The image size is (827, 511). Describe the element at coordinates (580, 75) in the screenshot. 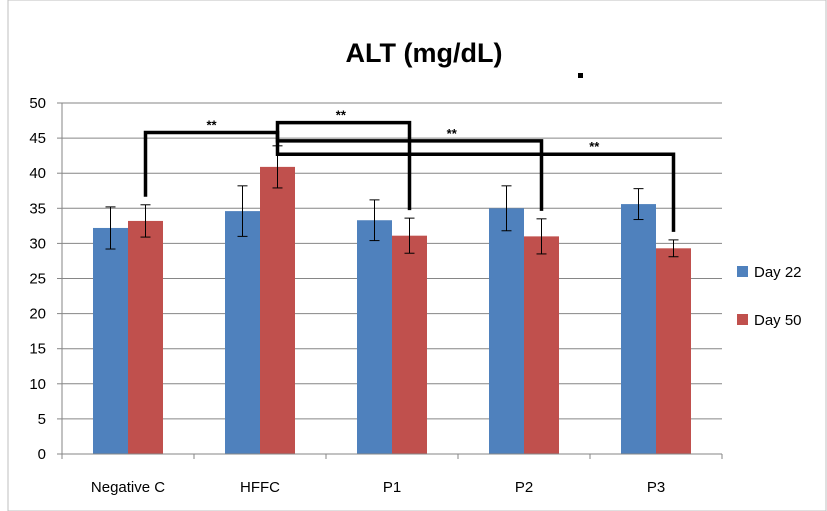

I see `title-dot` at that location.